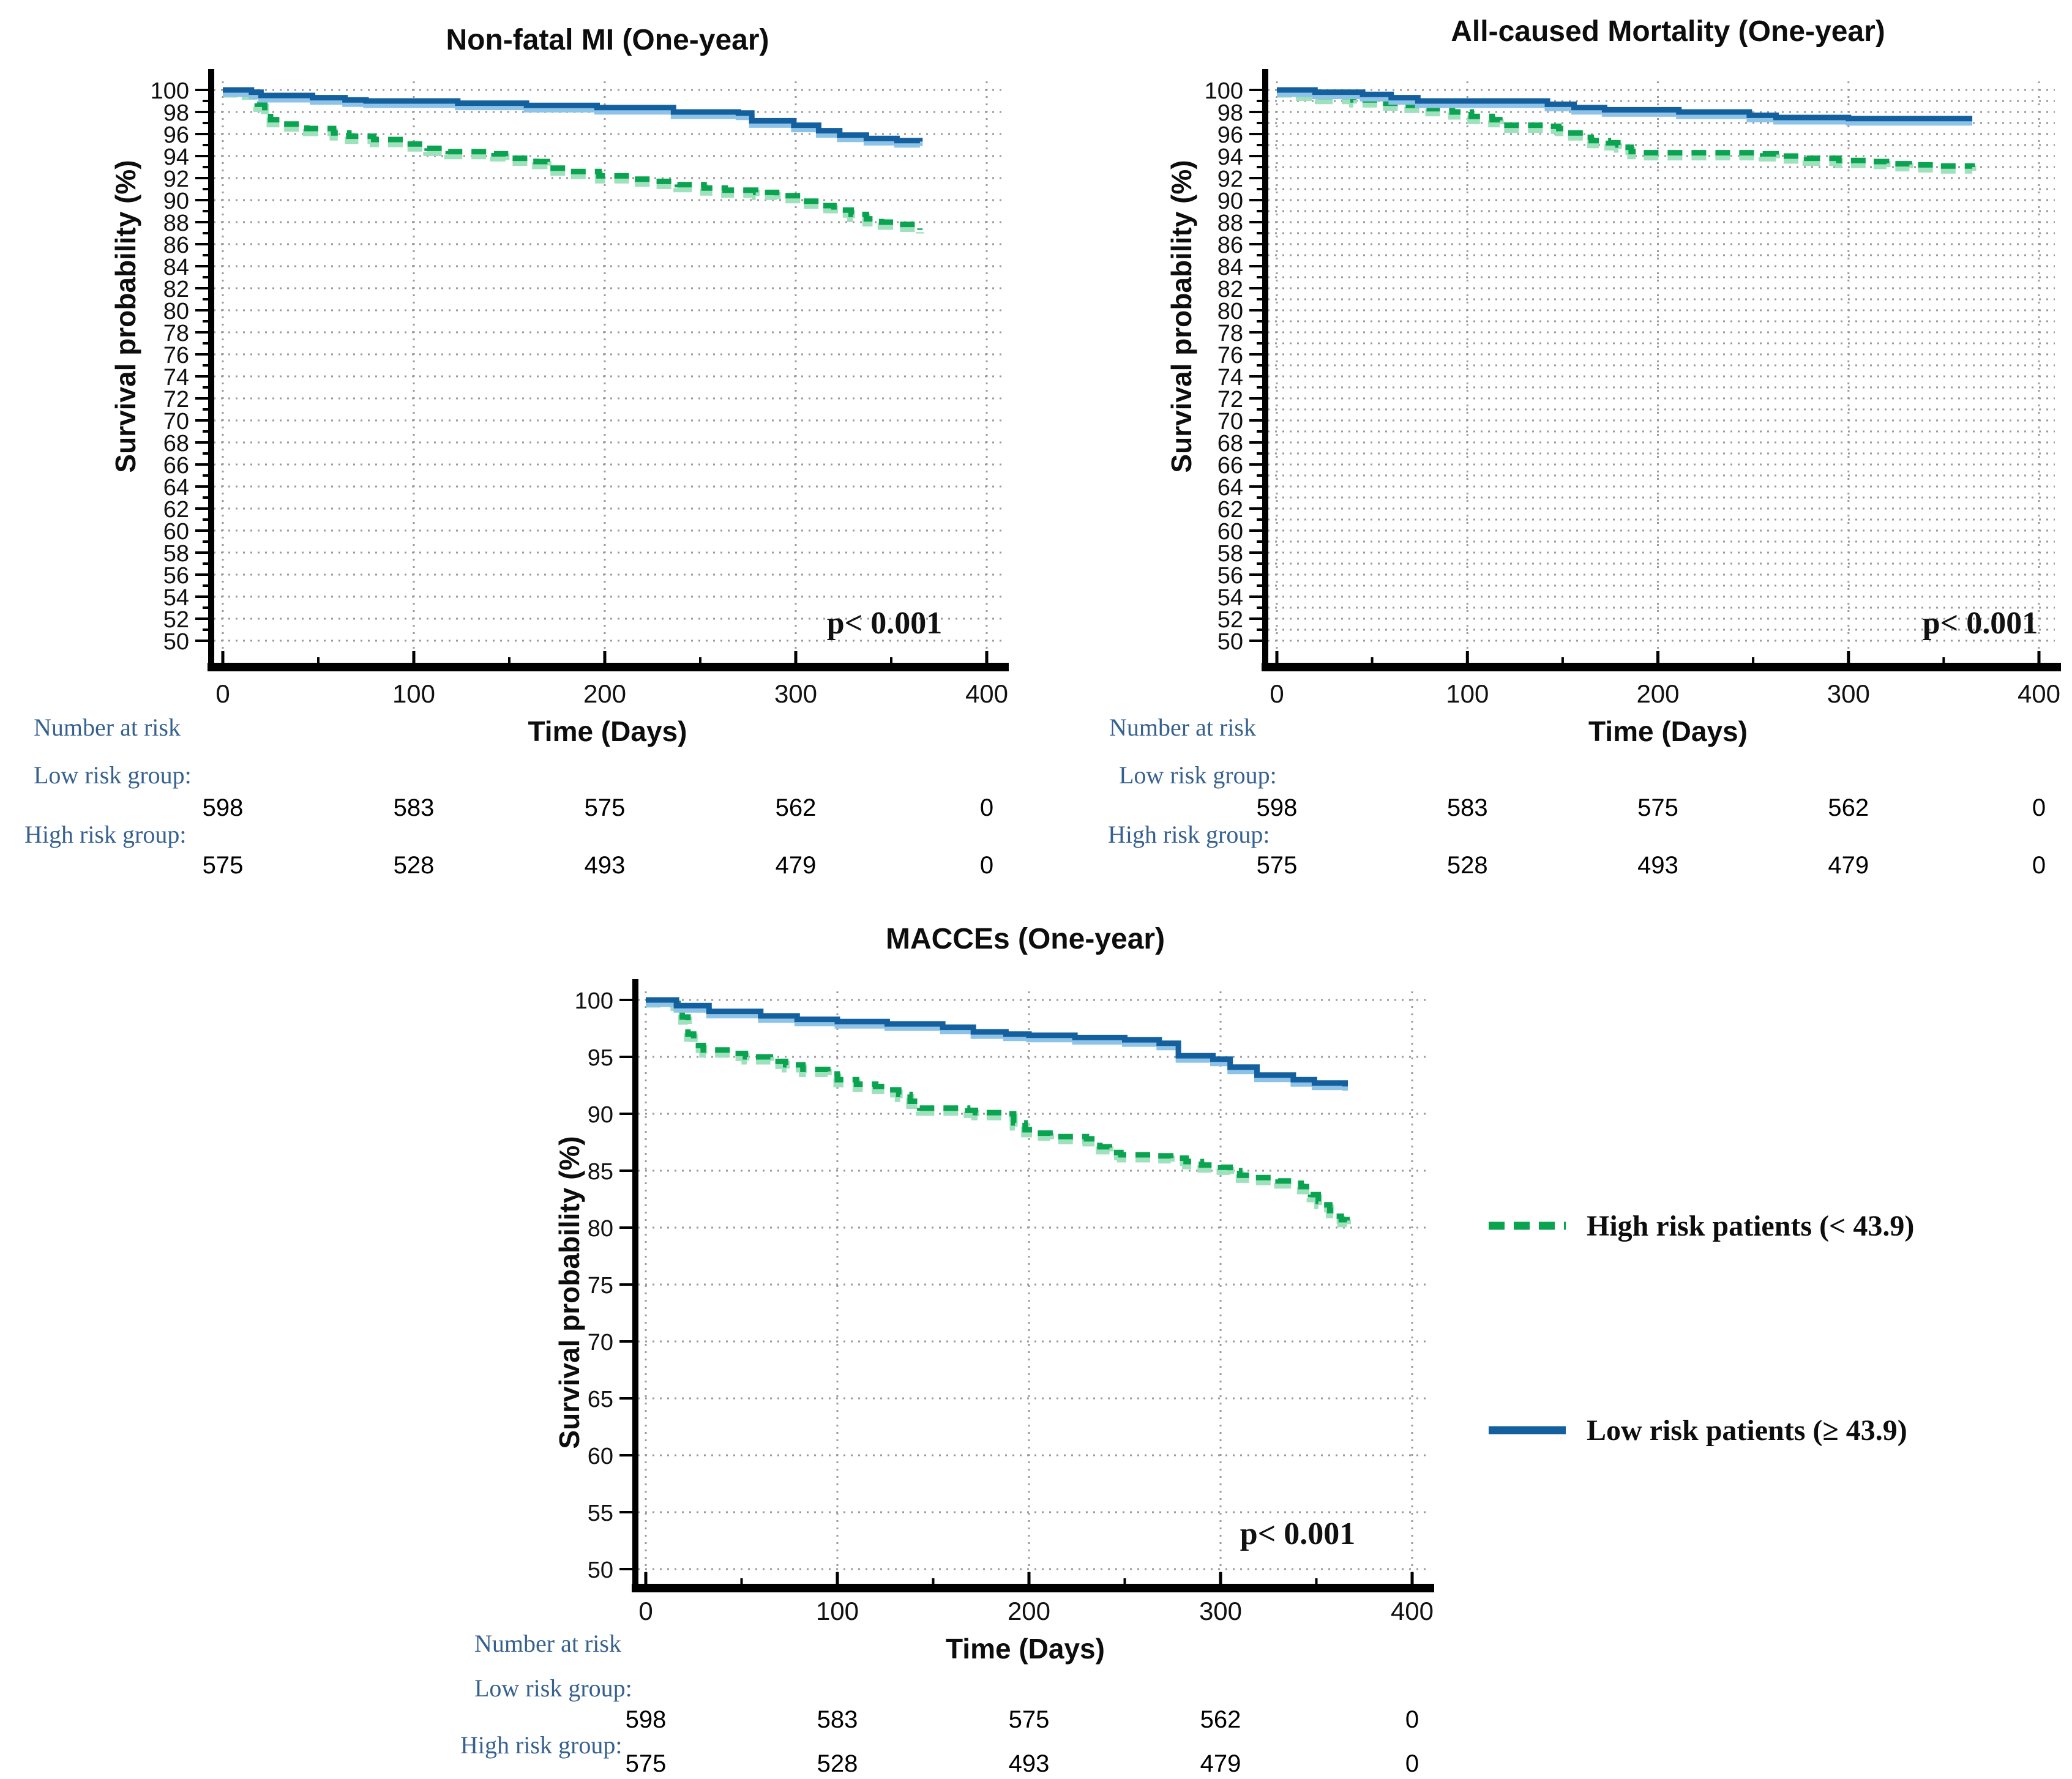 The width and height of the screenshot is (2072, 1779). Describe the element at coordinates (520, 810) in the screenshot. I see `low-risk-counts-row: 598 583 575 562 0` at that location.